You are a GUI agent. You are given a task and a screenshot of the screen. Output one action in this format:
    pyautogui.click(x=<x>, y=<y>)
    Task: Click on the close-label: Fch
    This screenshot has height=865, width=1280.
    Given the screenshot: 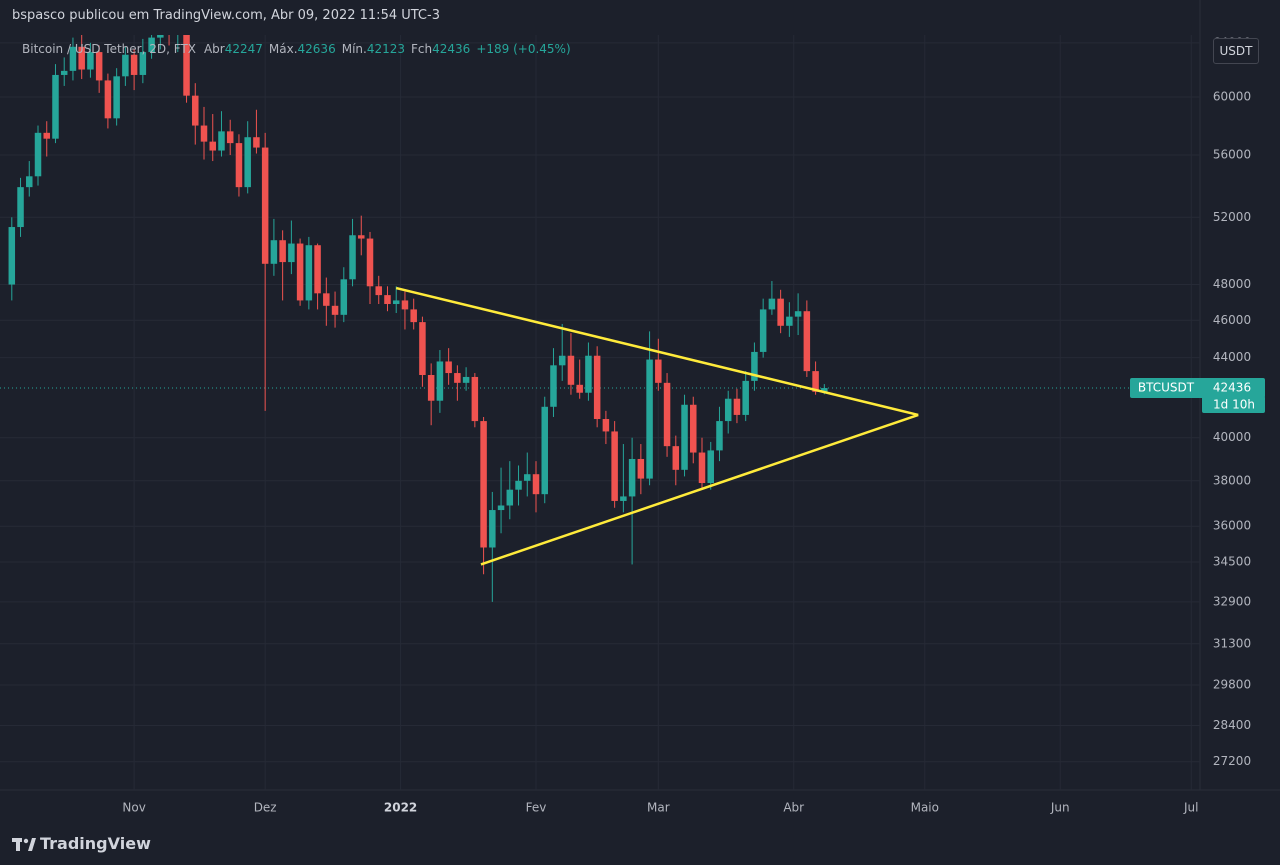 What is the action you would take?
    pyautogui.click(x=422, y=49)
    